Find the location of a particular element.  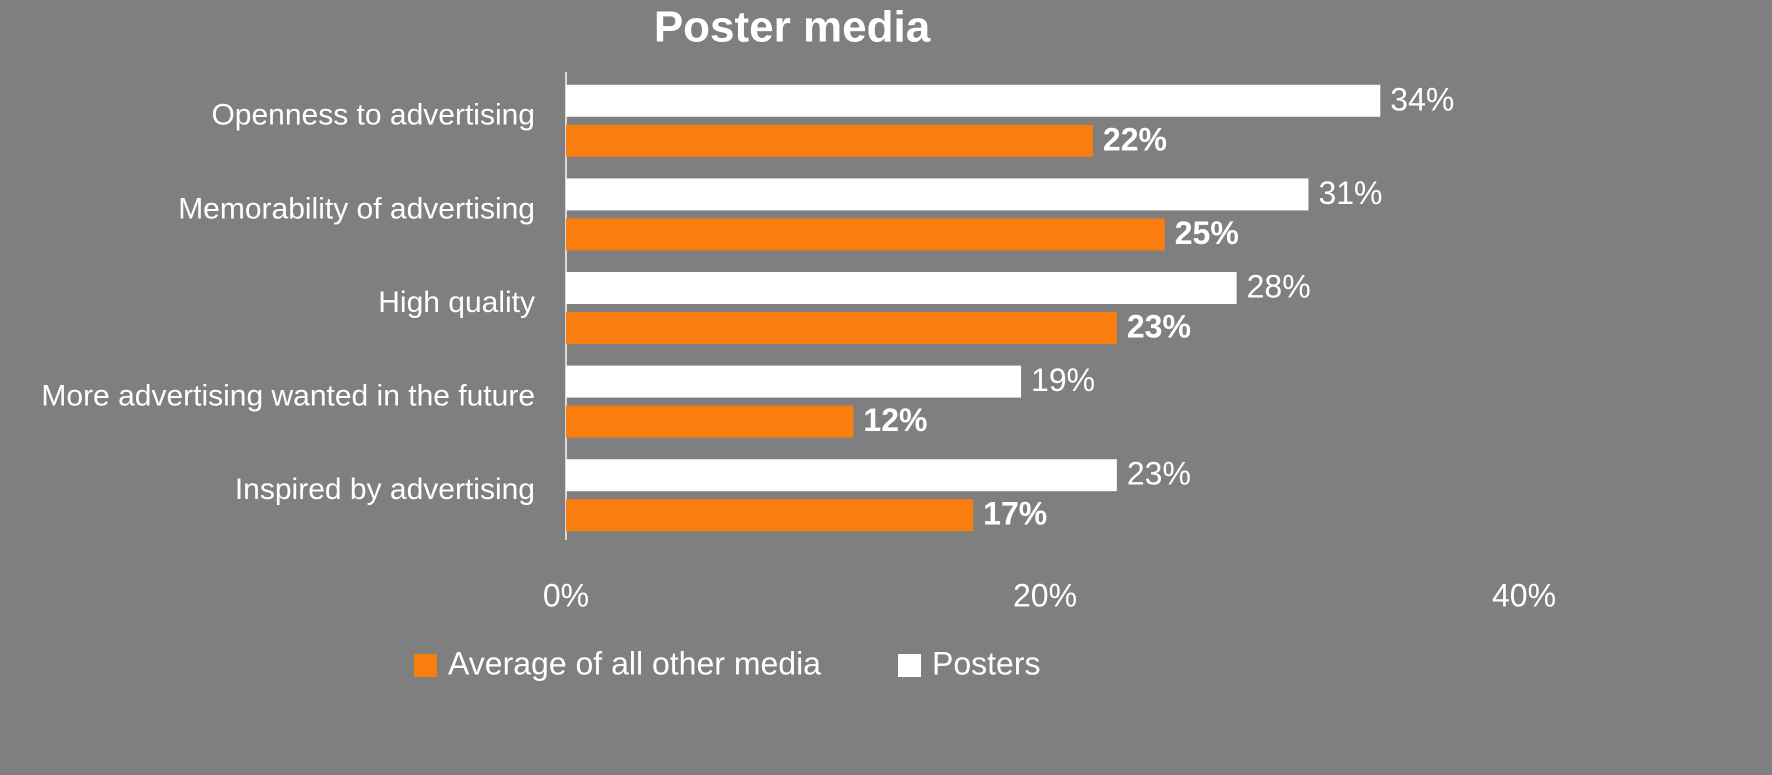

x-tick-label: 0% is located at coordinates (566, 595).